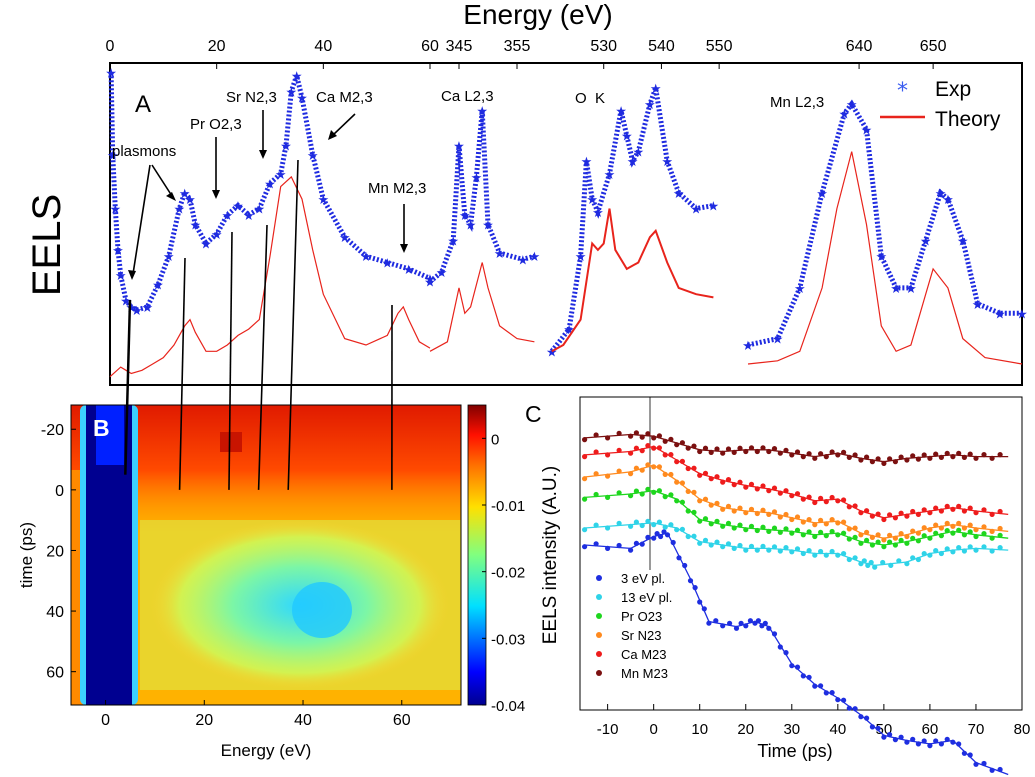 This screenshot has width=1035, height=777. What do you see at coordinates (266, 750) in the screenshot?
I see `panel-b-xlabel: Energy (eV)` at bounding box center [266, 750].